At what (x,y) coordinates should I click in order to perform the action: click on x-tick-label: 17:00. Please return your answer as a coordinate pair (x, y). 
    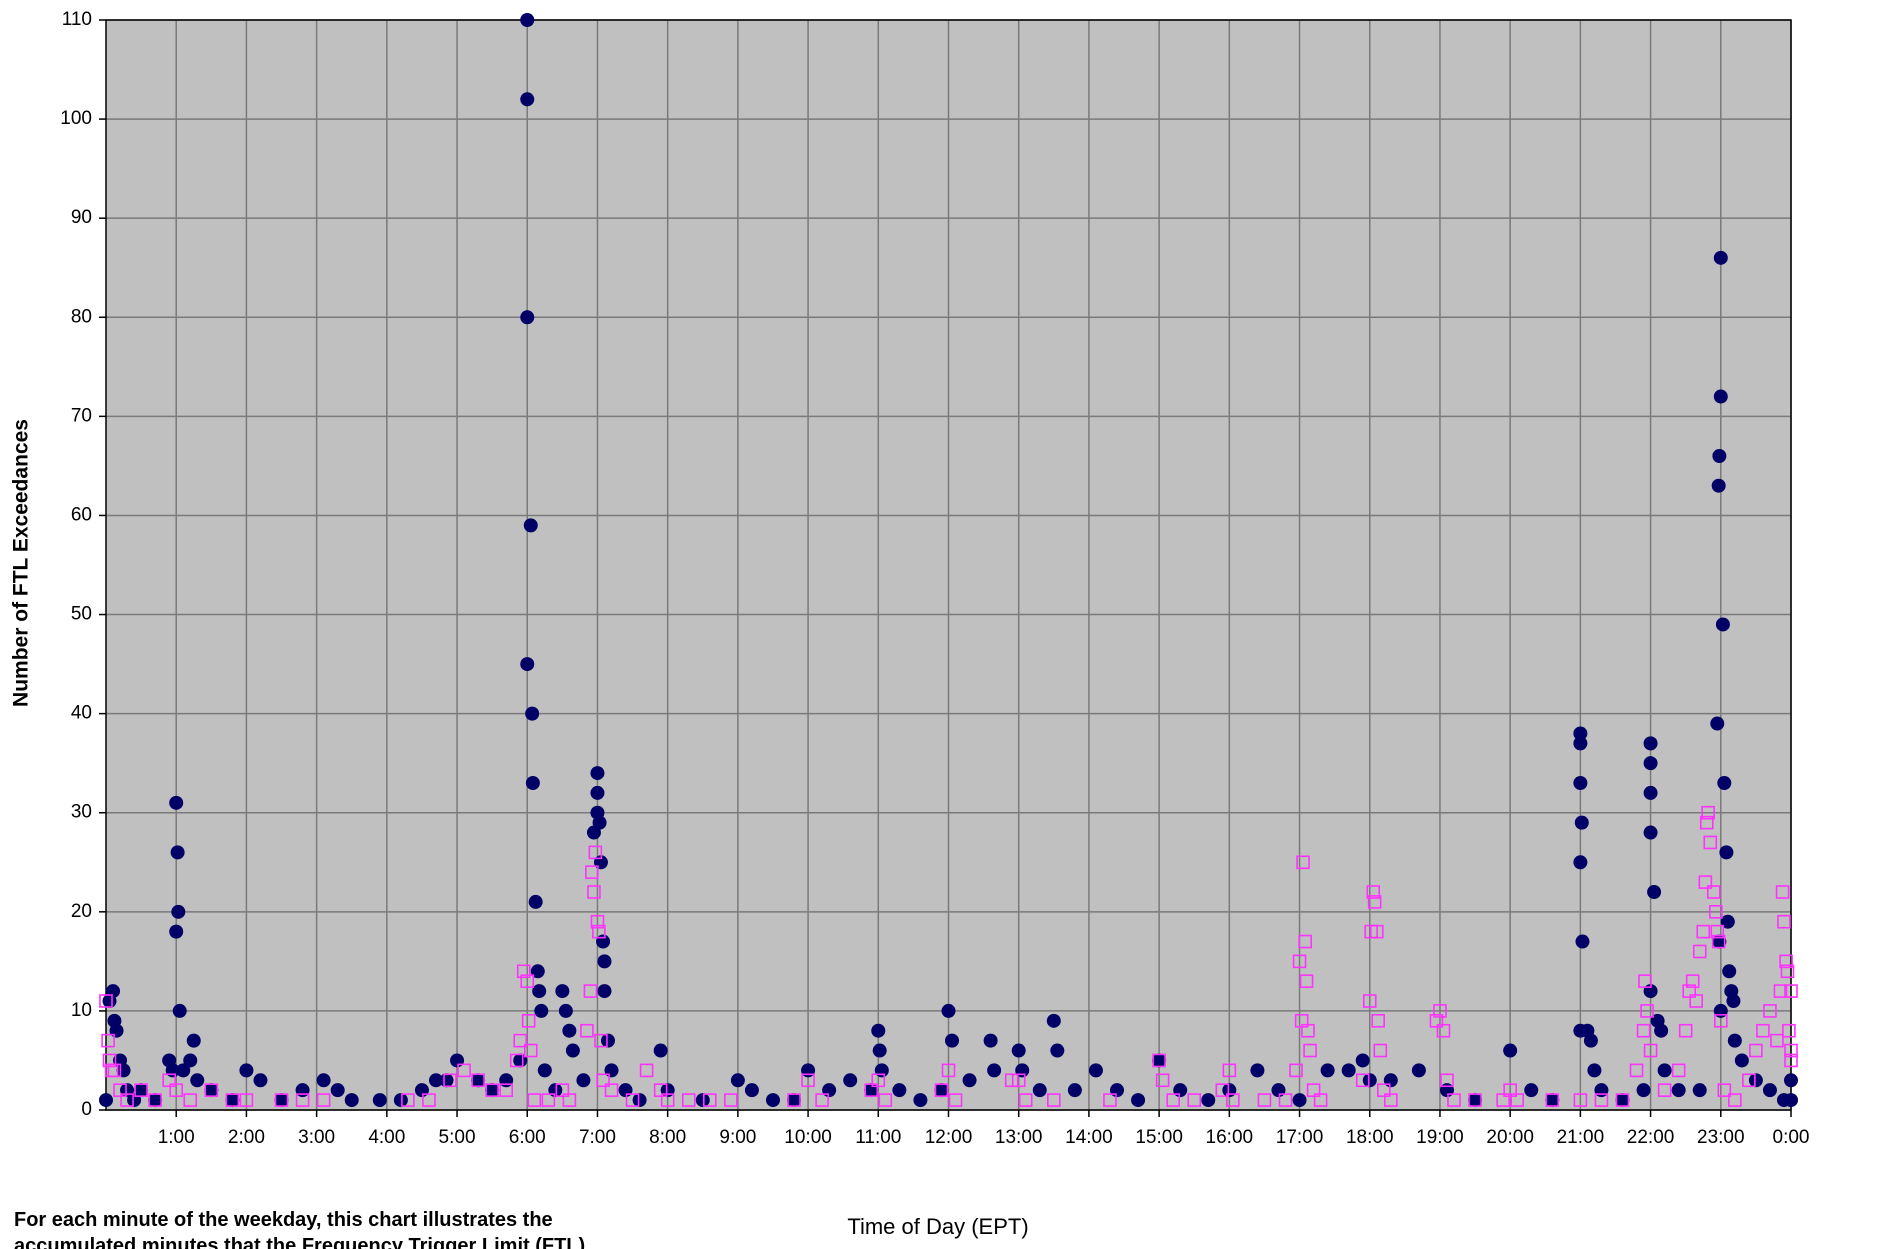
    Looking at the image, I should click on (1300, 1137).